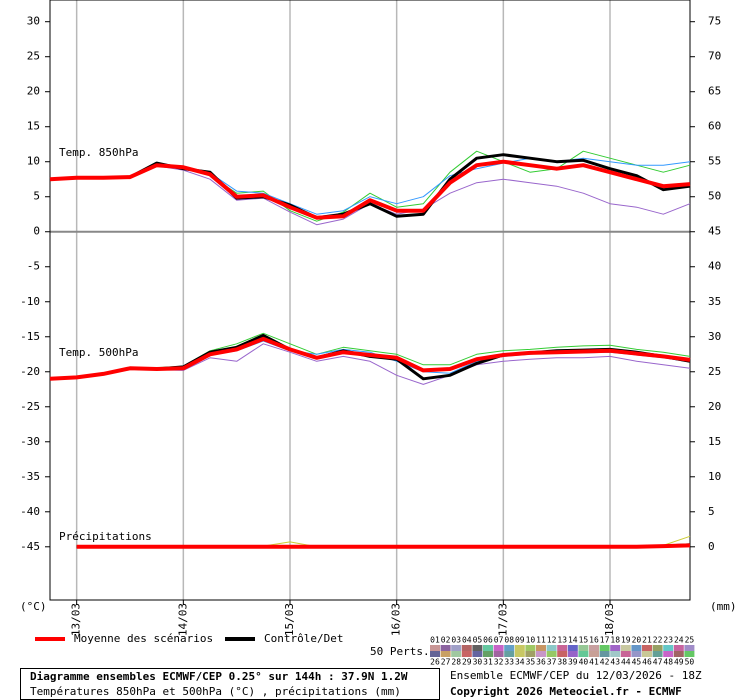 The image size is (740, 700). Describe the element at coordinates (76, 619) in the screenshot. I see `x-tick-label: 13/03` at that location.